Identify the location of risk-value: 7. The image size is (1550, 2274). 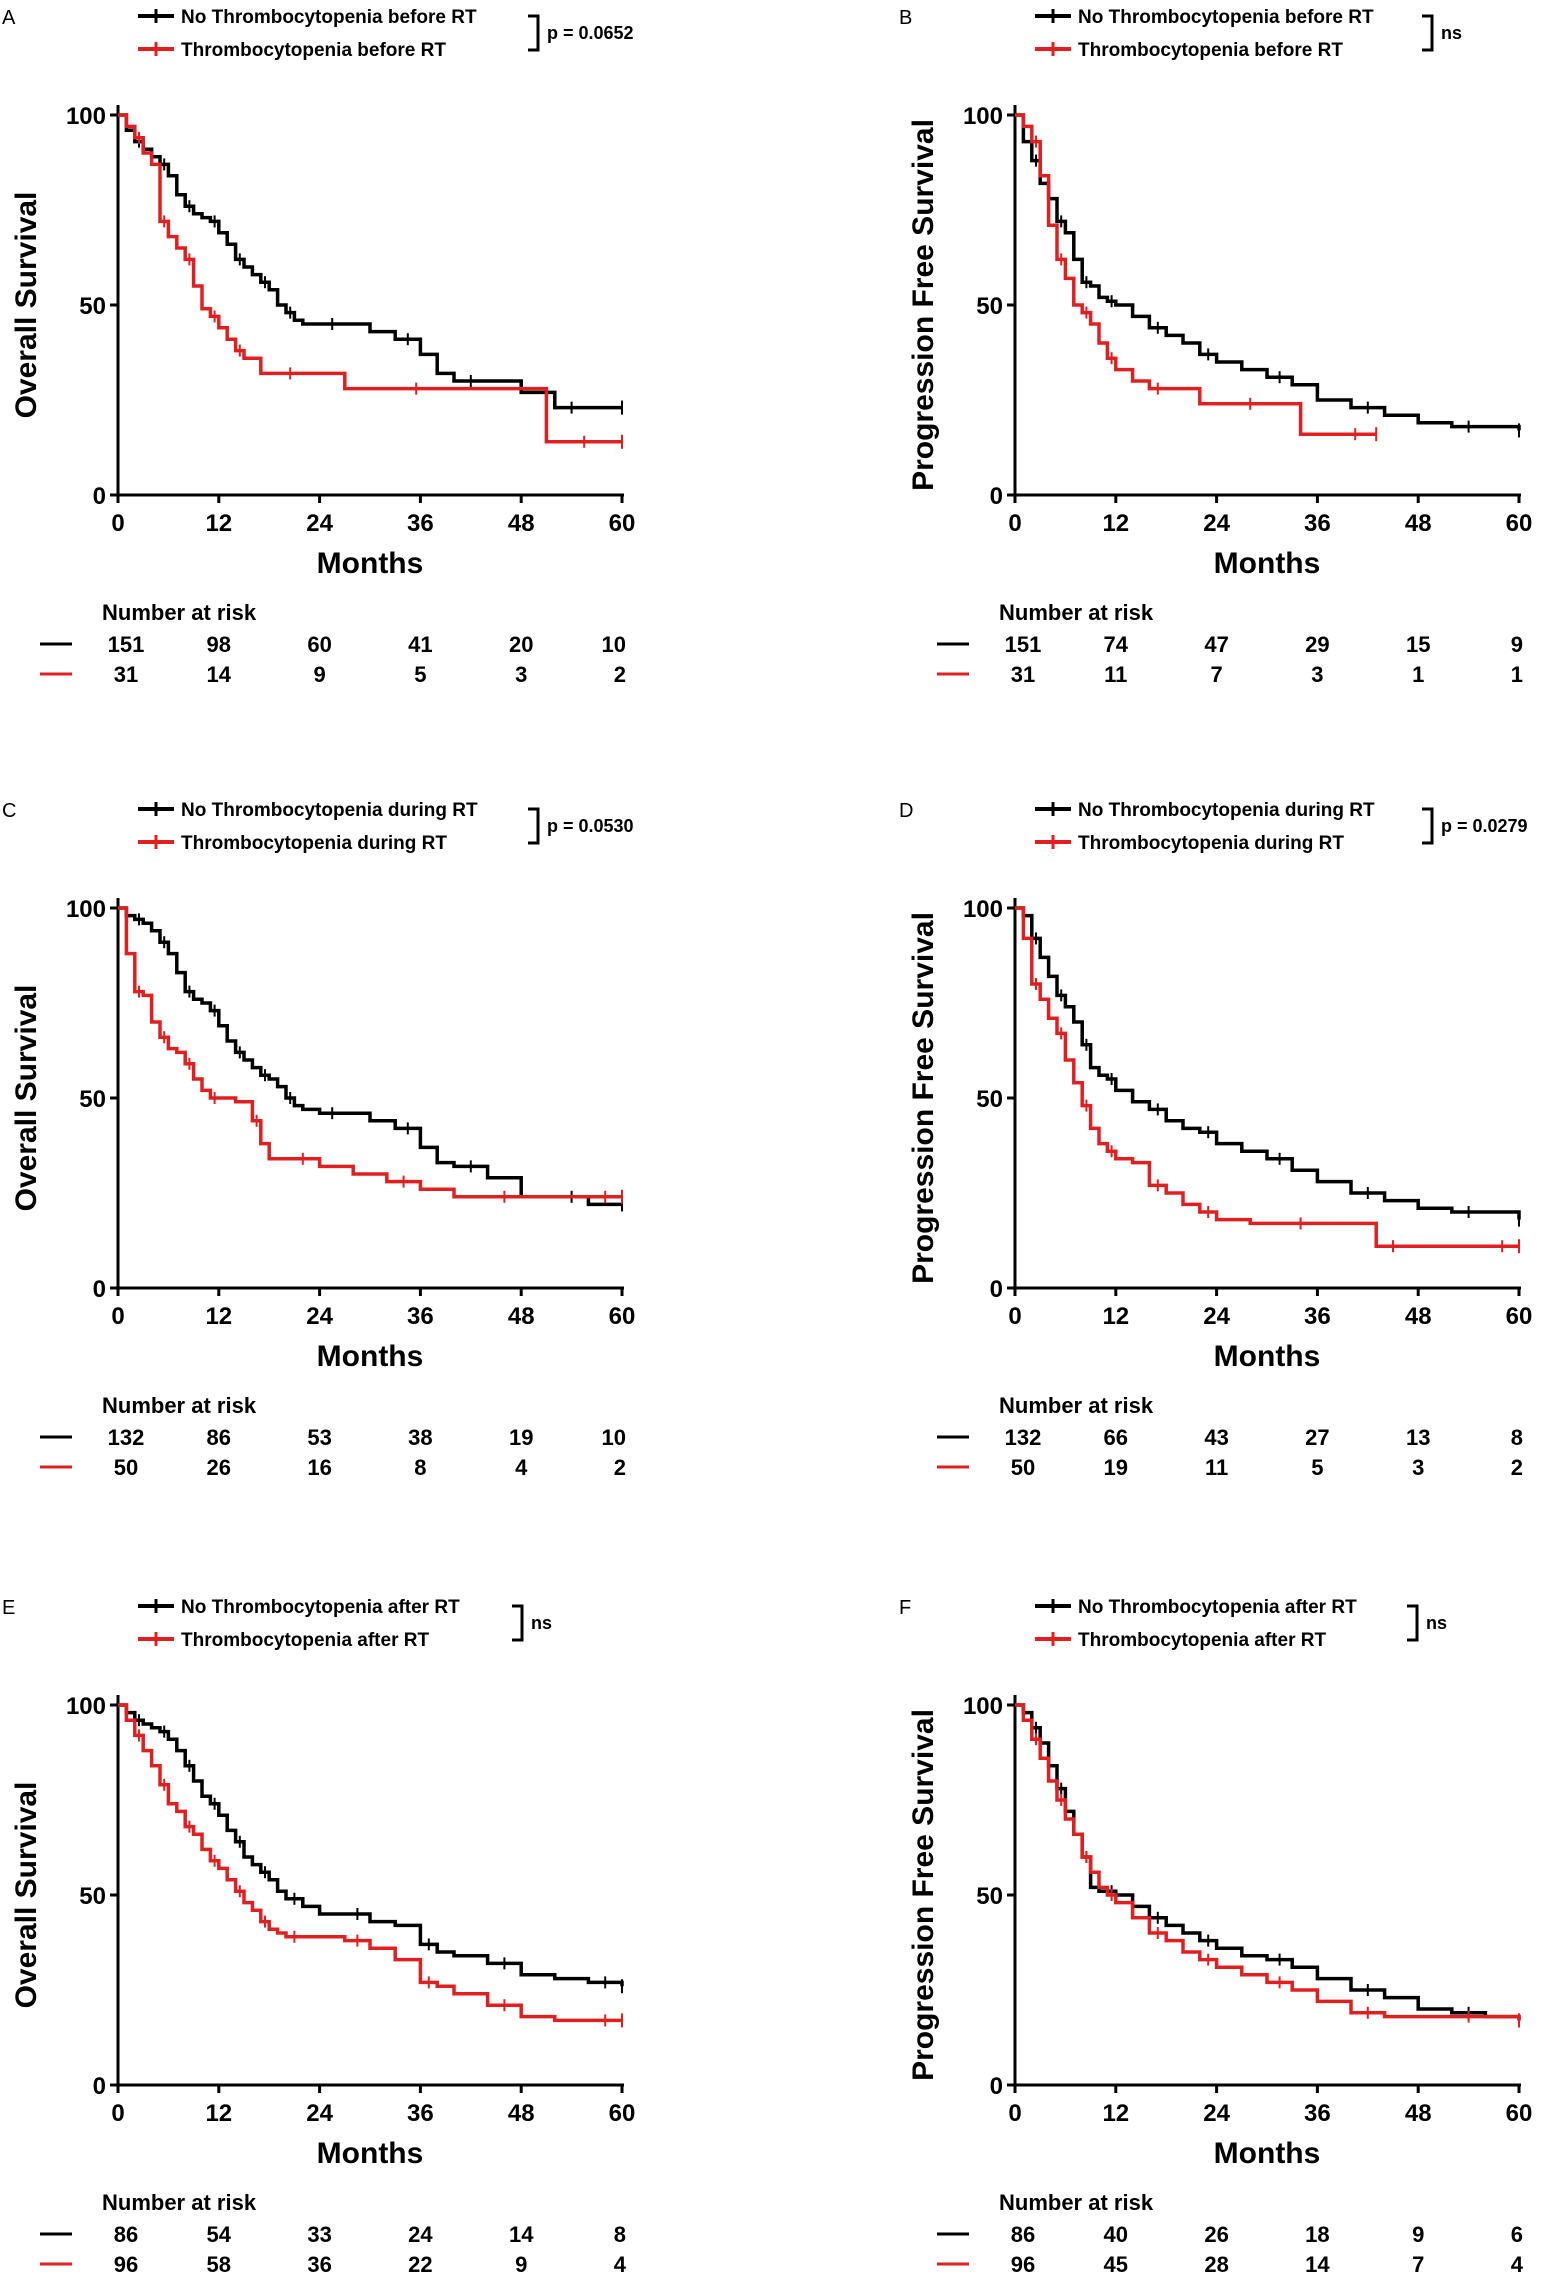
(1418, 2263).